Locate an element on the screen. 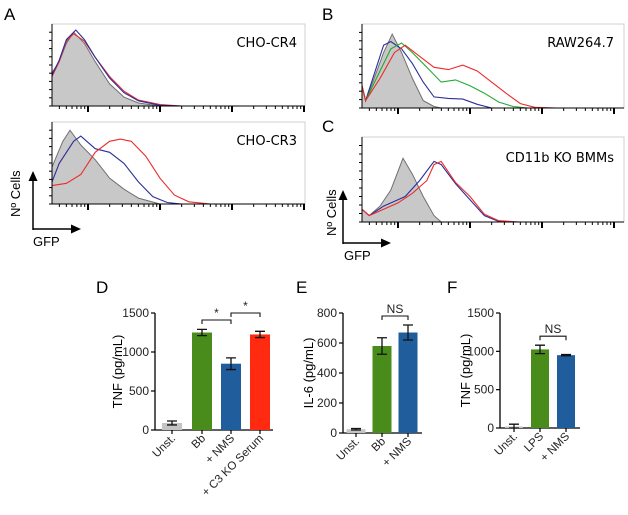 The width and height of the screenshot is (628, 515). panel-label-d: D is located at coordinates (102, 287).